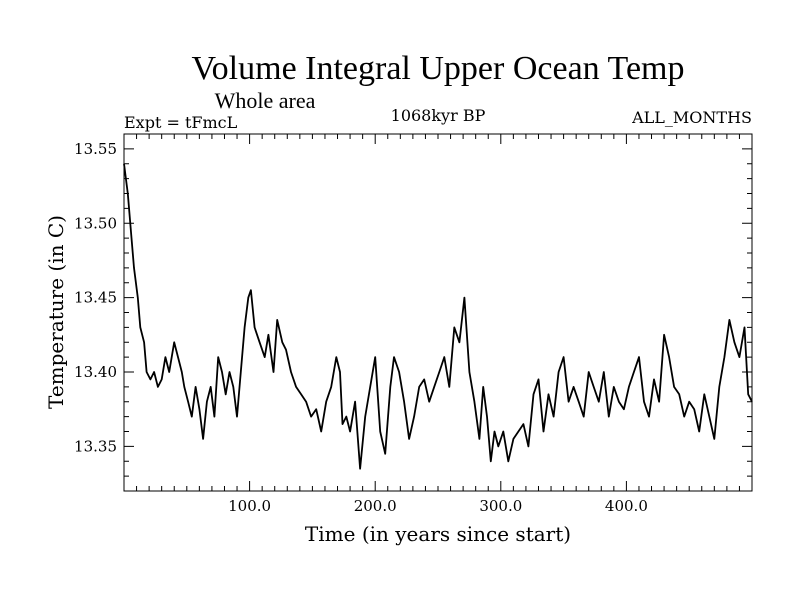 The width and height of the screenshot is (800, 605). I want to click on x-axis-label: Time (in years since start), so click(438, 534).